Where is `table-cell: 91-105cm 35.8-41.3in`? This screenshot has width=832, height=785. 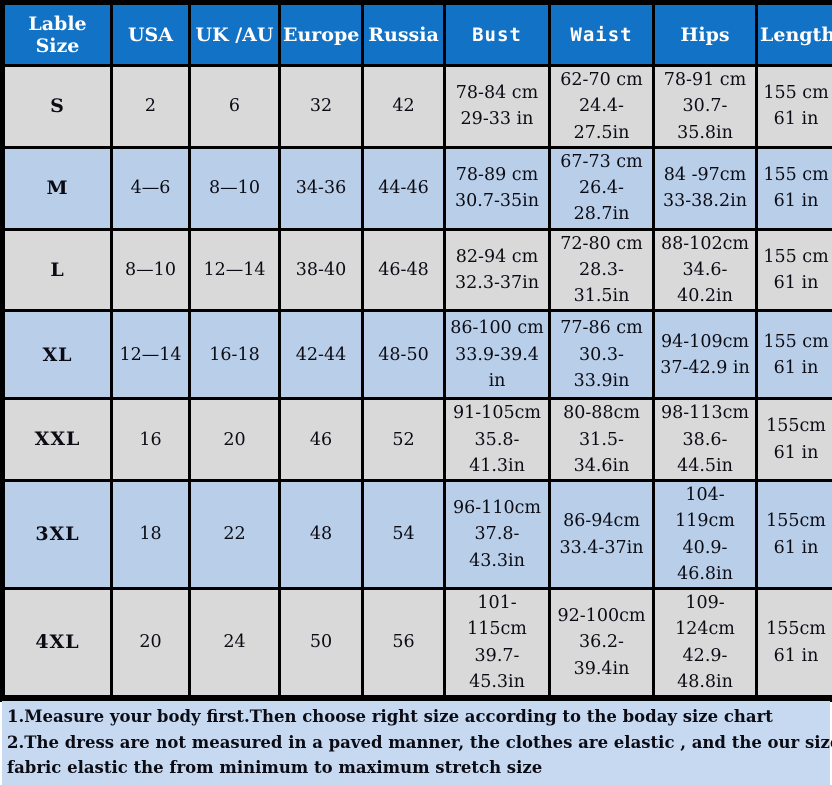 table-cell: 91-105cm 35.8-41.3in is located at coordinates (497, 440).